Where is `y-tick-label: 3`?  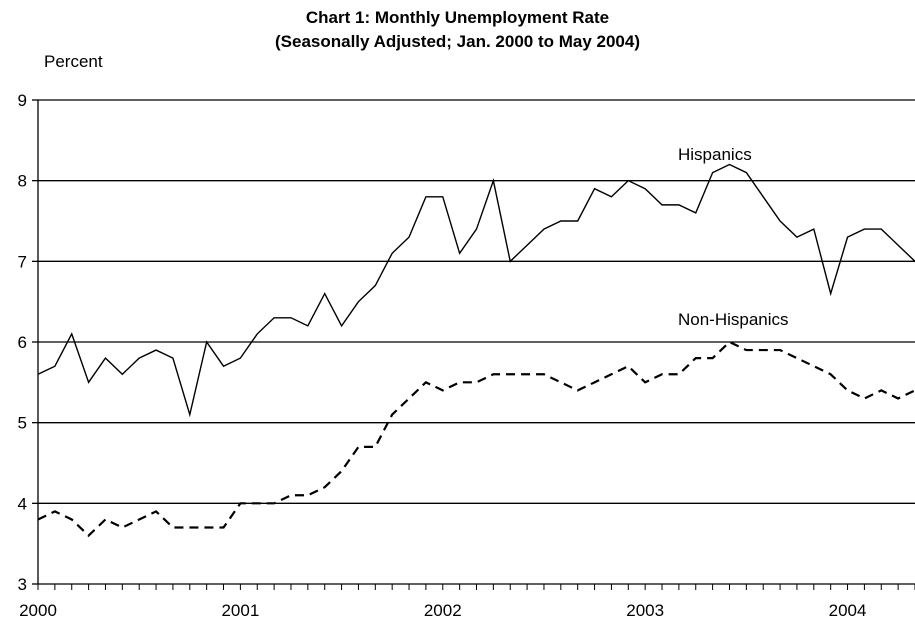 y-tick-label: 3 is located at coordinates (22, 584).